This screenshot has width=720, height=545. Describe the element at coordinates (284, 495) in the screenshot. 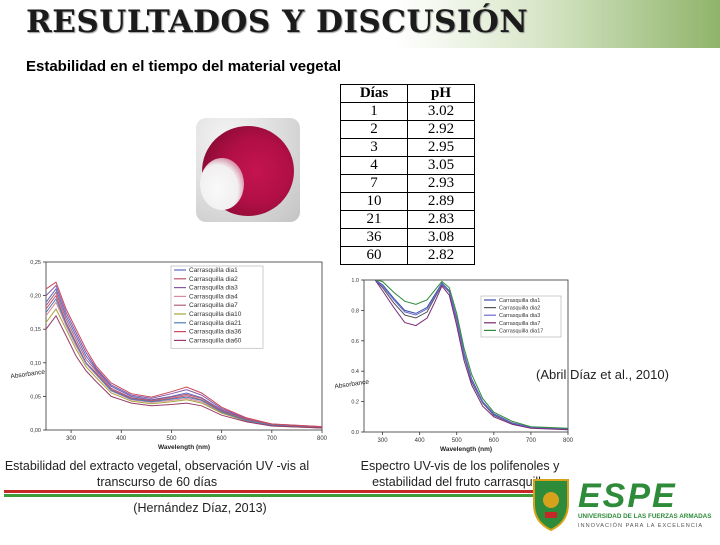

I see `divider-green` at that location.